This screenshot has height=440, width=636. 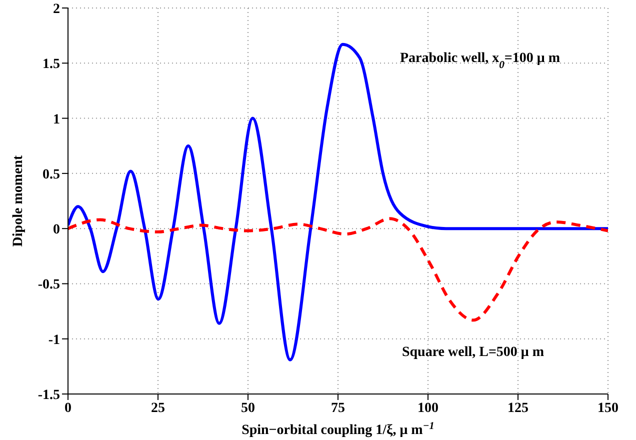 I want to click on y-tick-label: -1, so click(x=54, y=340).